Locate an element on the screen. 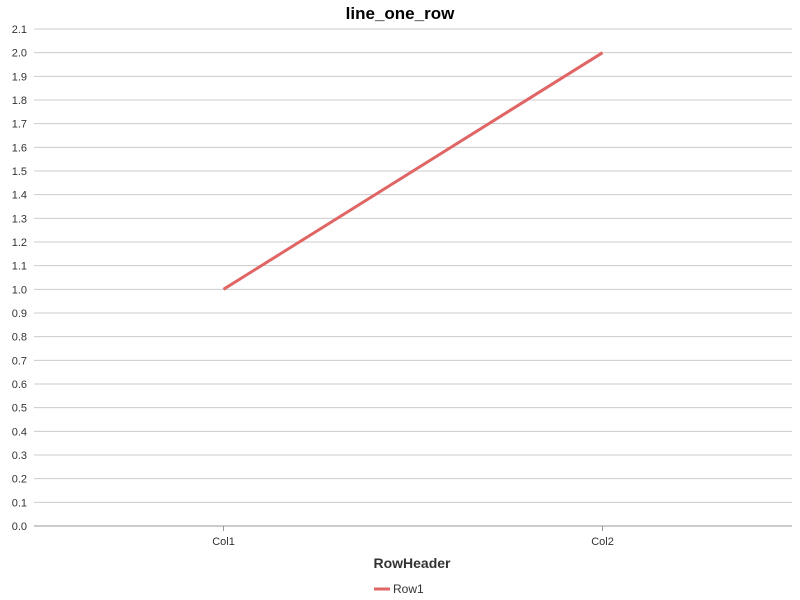 The height and width of the screenshot is (600, 800). y-tick-label: 0.5 is located at coordinates (19, 409).